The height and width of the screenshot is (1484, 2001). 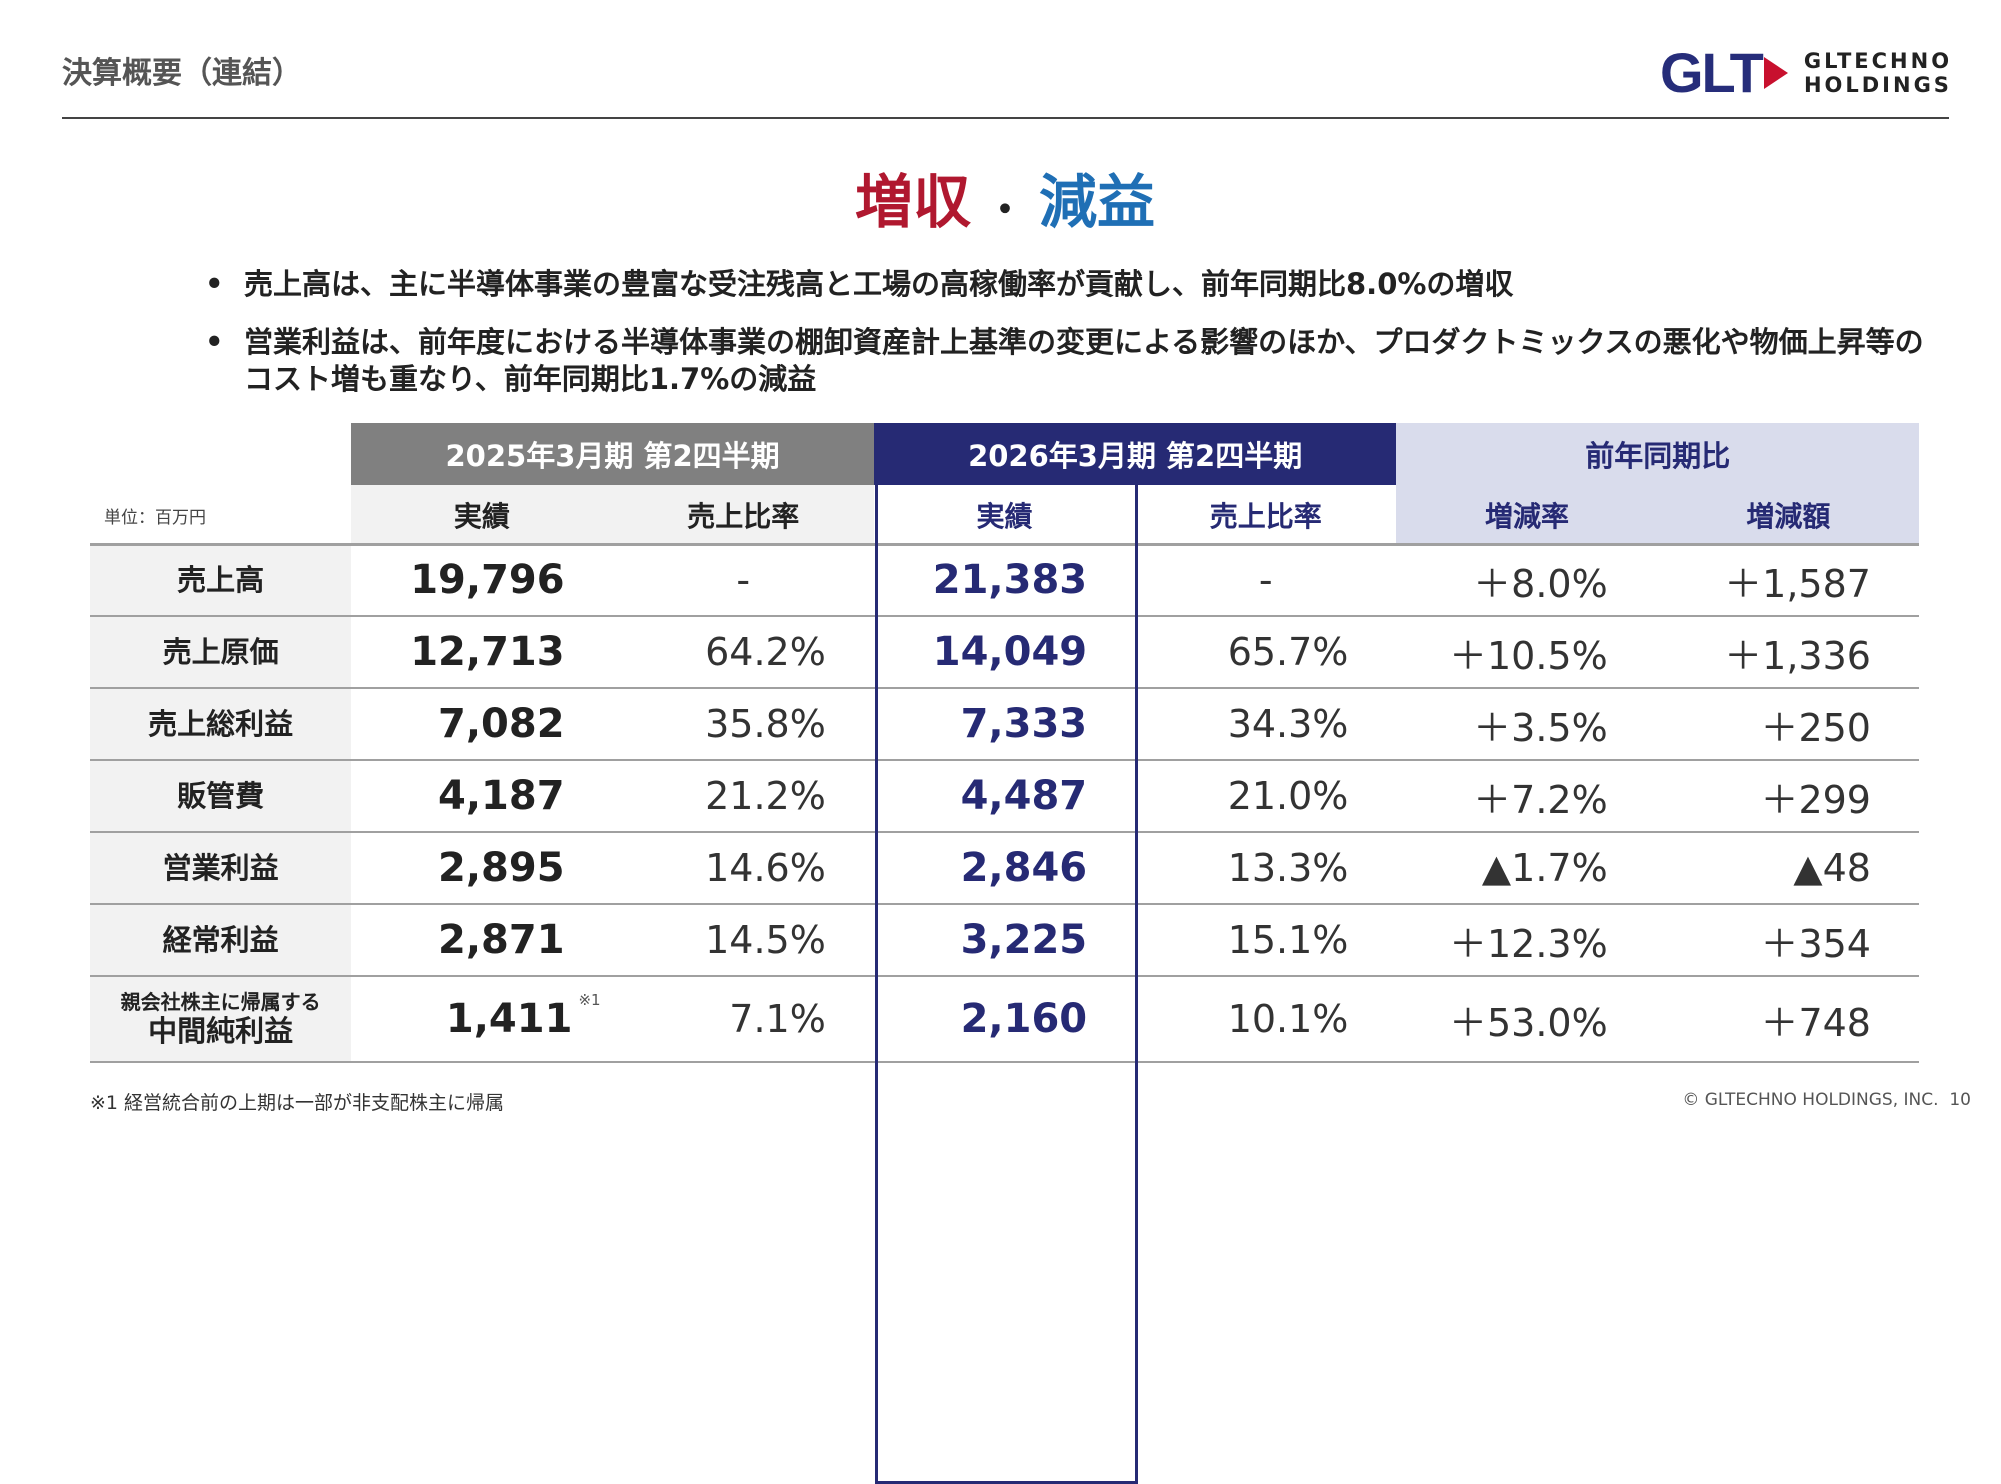 I want to click on row-label-text: 経常利益, so click(x=220, y=940).